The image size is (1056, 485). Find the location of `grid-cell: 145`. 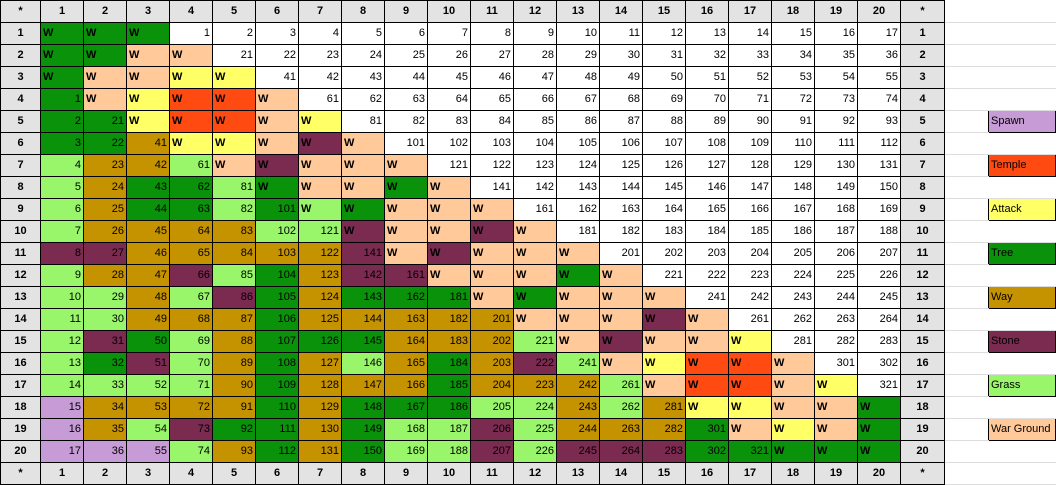

grid-cell: 145 is located at coordinates (363, 341).